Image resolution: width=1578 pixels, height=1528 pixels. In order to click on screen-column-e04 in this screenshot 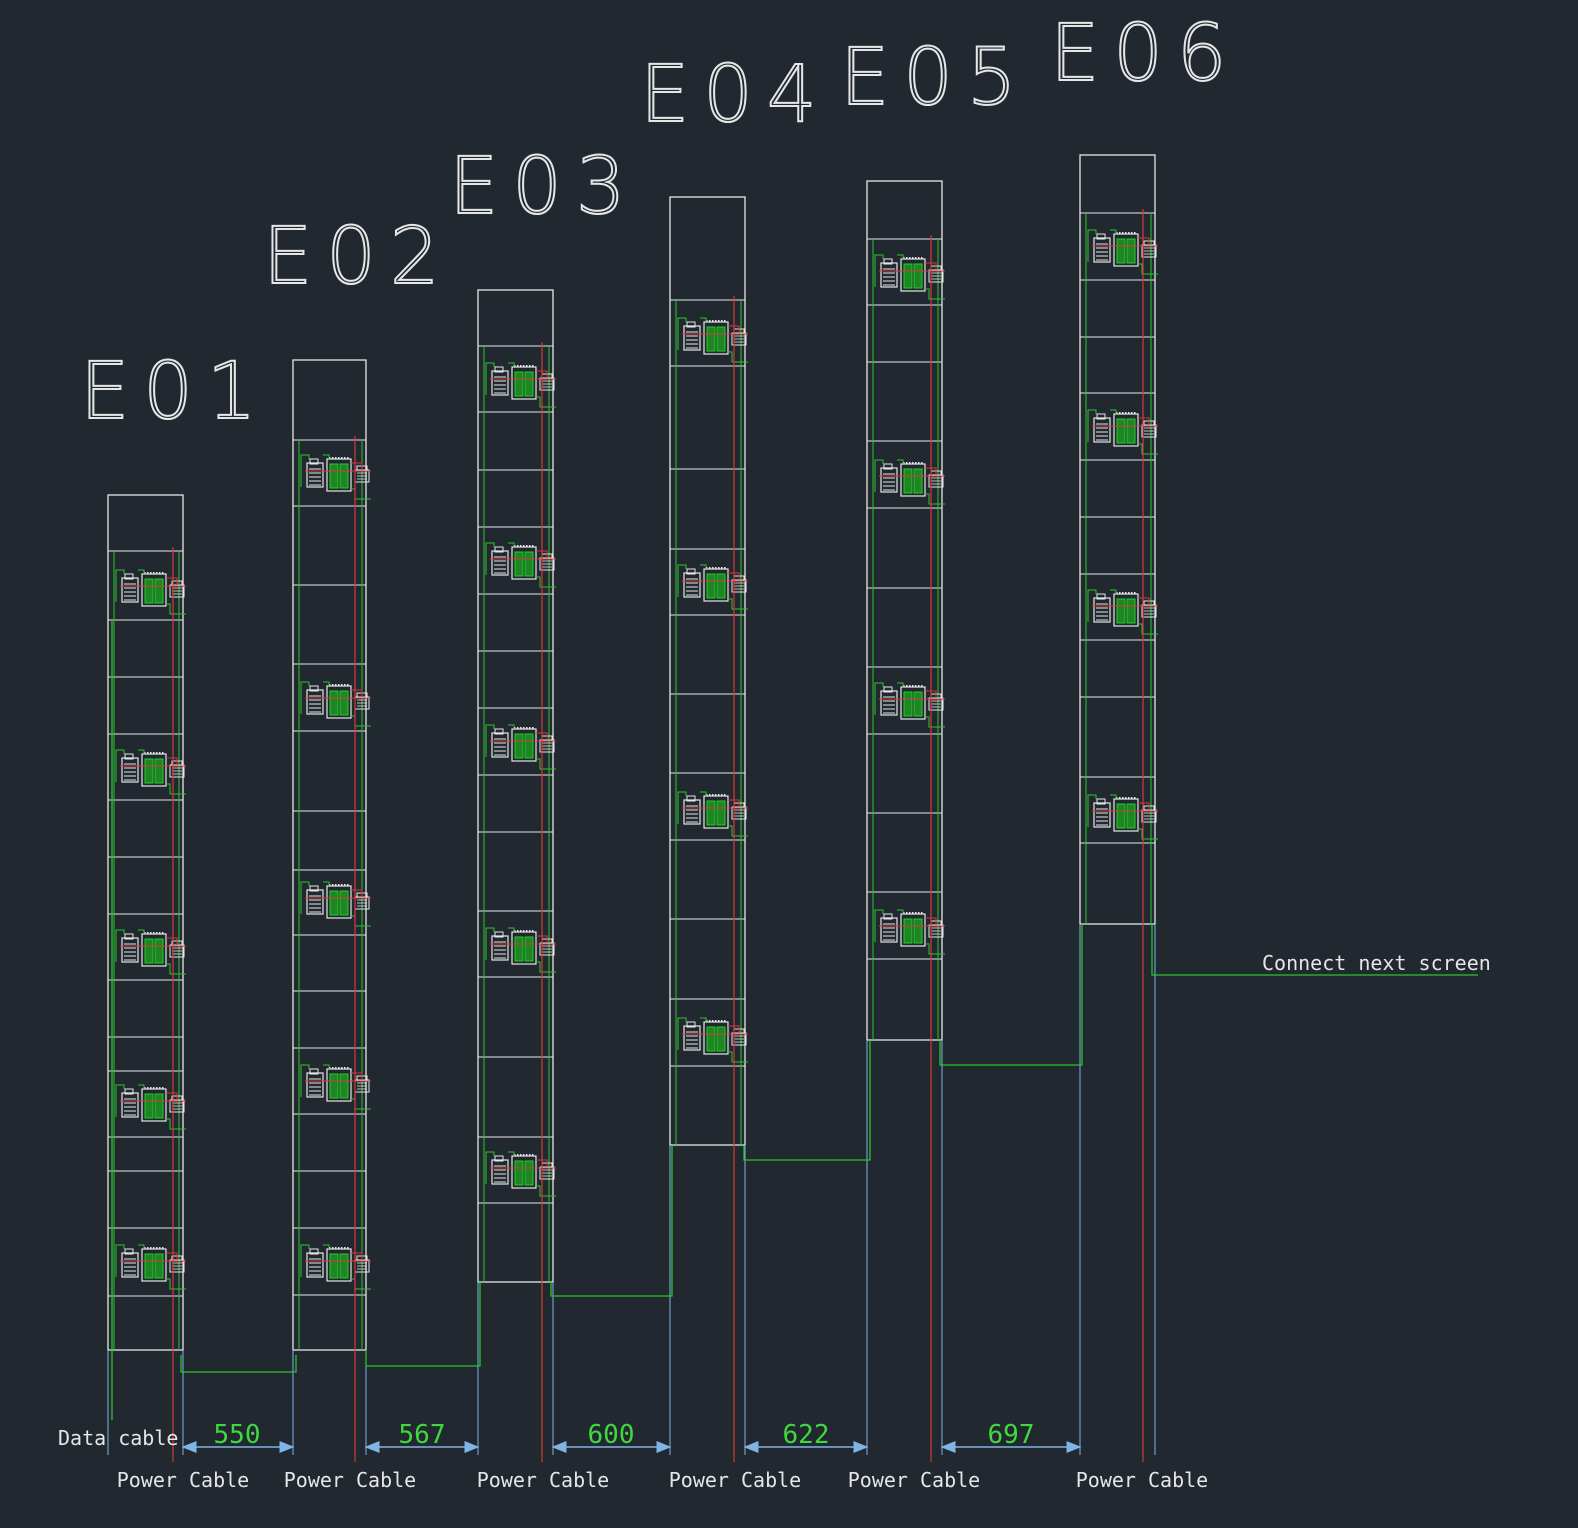, I will do `click(708, 829)`.